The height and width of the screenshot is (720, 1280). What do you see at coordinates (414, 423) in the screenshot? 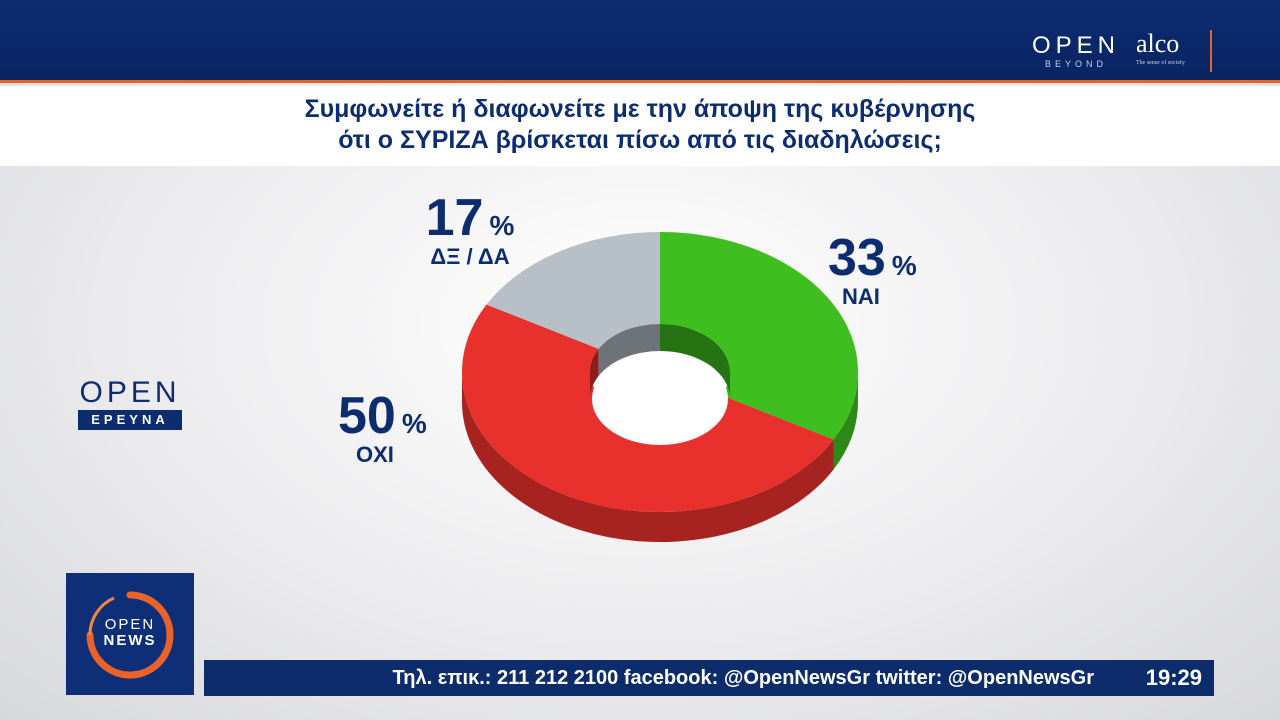
I see `percent-sign-oxi: %` at bounding box center [414, 423].